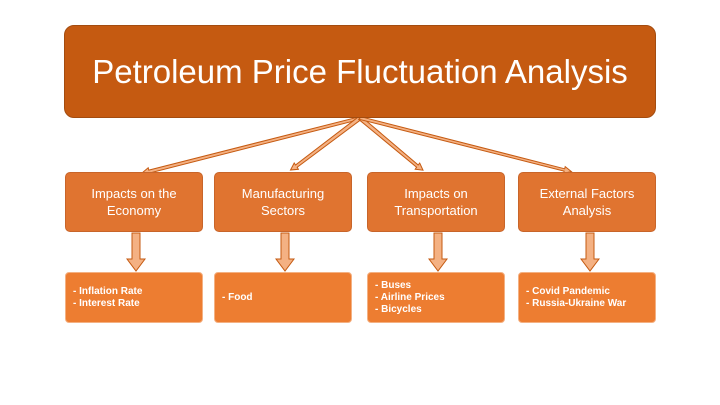  What do you see at coordinates (436, 210) in the screenshot?
I see `category-label-line2: Transportation` at bounding box center [436, 210].